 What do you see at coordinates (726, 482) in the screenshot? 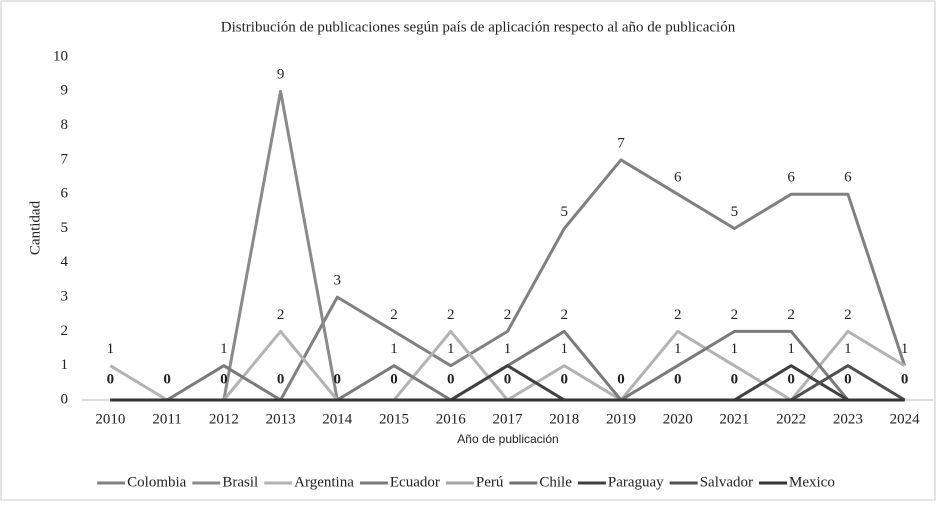
I see `legend-label: Salvador` at bounding box center [726, 482].